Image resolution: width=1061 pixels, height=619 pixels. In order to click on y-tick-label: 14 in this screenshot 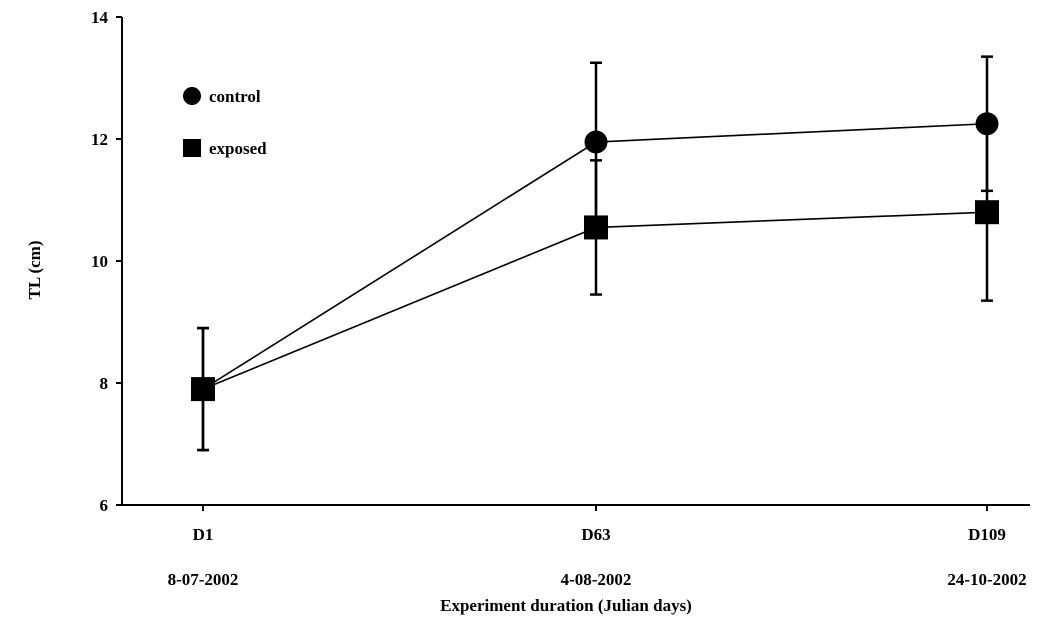, I will do `click(100, 17)`.